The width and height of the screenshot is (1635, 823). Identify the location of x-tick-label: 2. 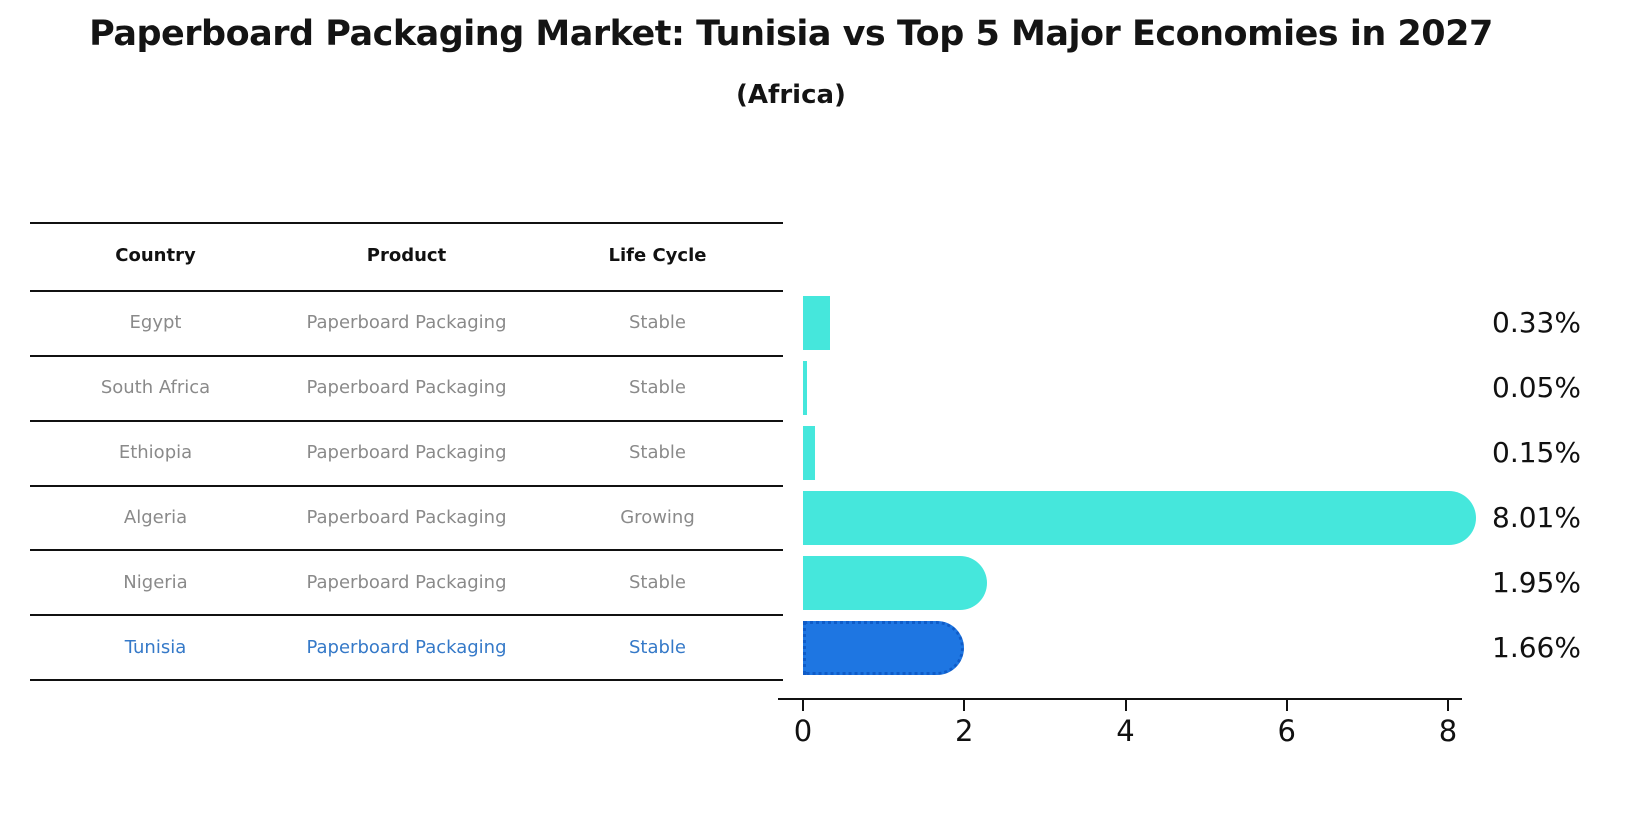
(964, 731).